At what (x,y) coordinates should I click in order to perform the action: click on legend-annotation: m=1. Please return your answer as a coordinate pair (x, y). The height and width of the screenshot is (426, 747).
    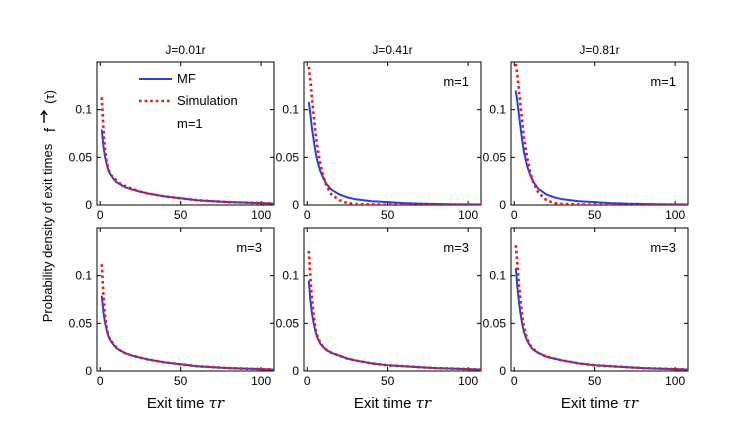
    Looking at the image, I should click on (190, 123).